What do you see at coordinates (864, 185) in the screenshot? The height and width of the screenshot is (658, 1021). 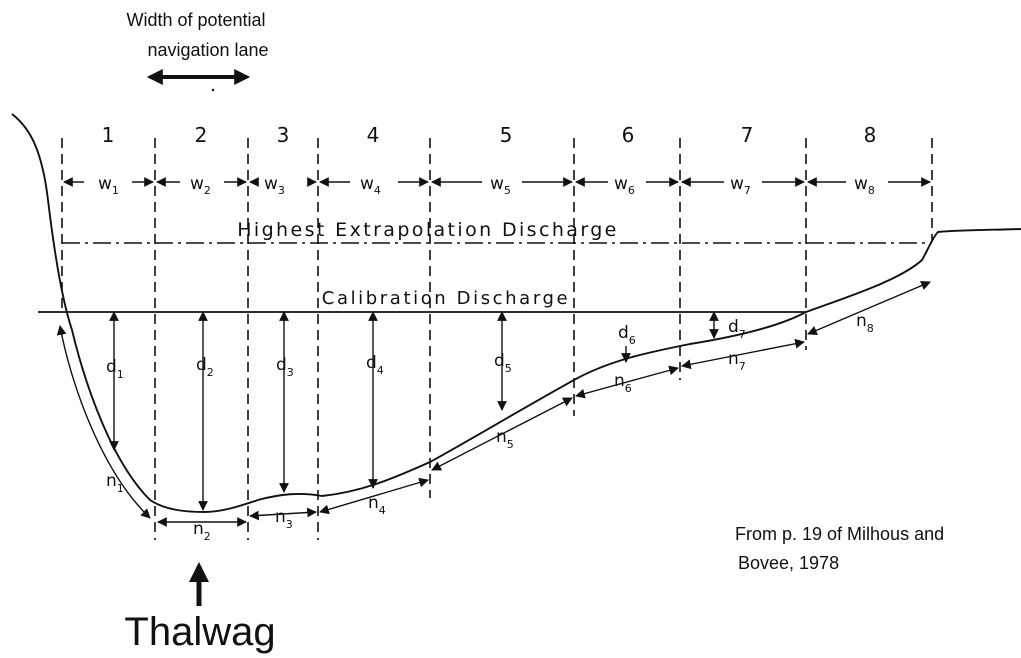 I see `width-label: w8` at bounding box center [864, 185].